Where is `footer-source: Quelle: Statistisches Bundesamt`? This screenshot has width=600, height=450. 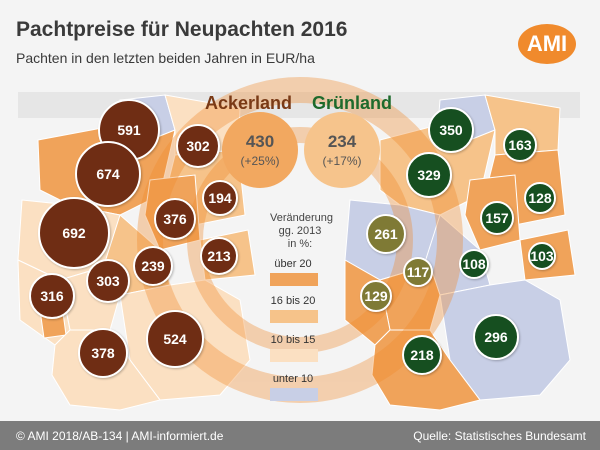
footer-source: Quelle: Statistisches Bundesamt is located at coordinates (499, 436).